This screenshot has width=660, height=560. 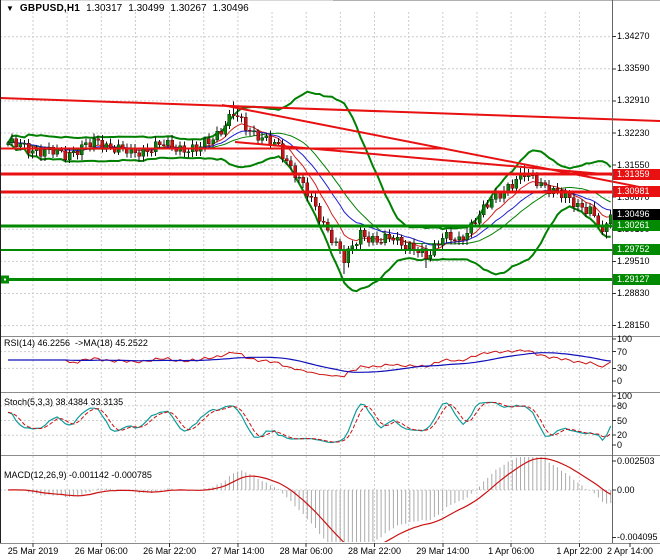 What do you see at coordinates (76, 343) in the screenshot?
I see `rsi-indicator-label: RSI(14) 46.2256 ->MA(18) 45.2522` at bounding box center [76, 343].